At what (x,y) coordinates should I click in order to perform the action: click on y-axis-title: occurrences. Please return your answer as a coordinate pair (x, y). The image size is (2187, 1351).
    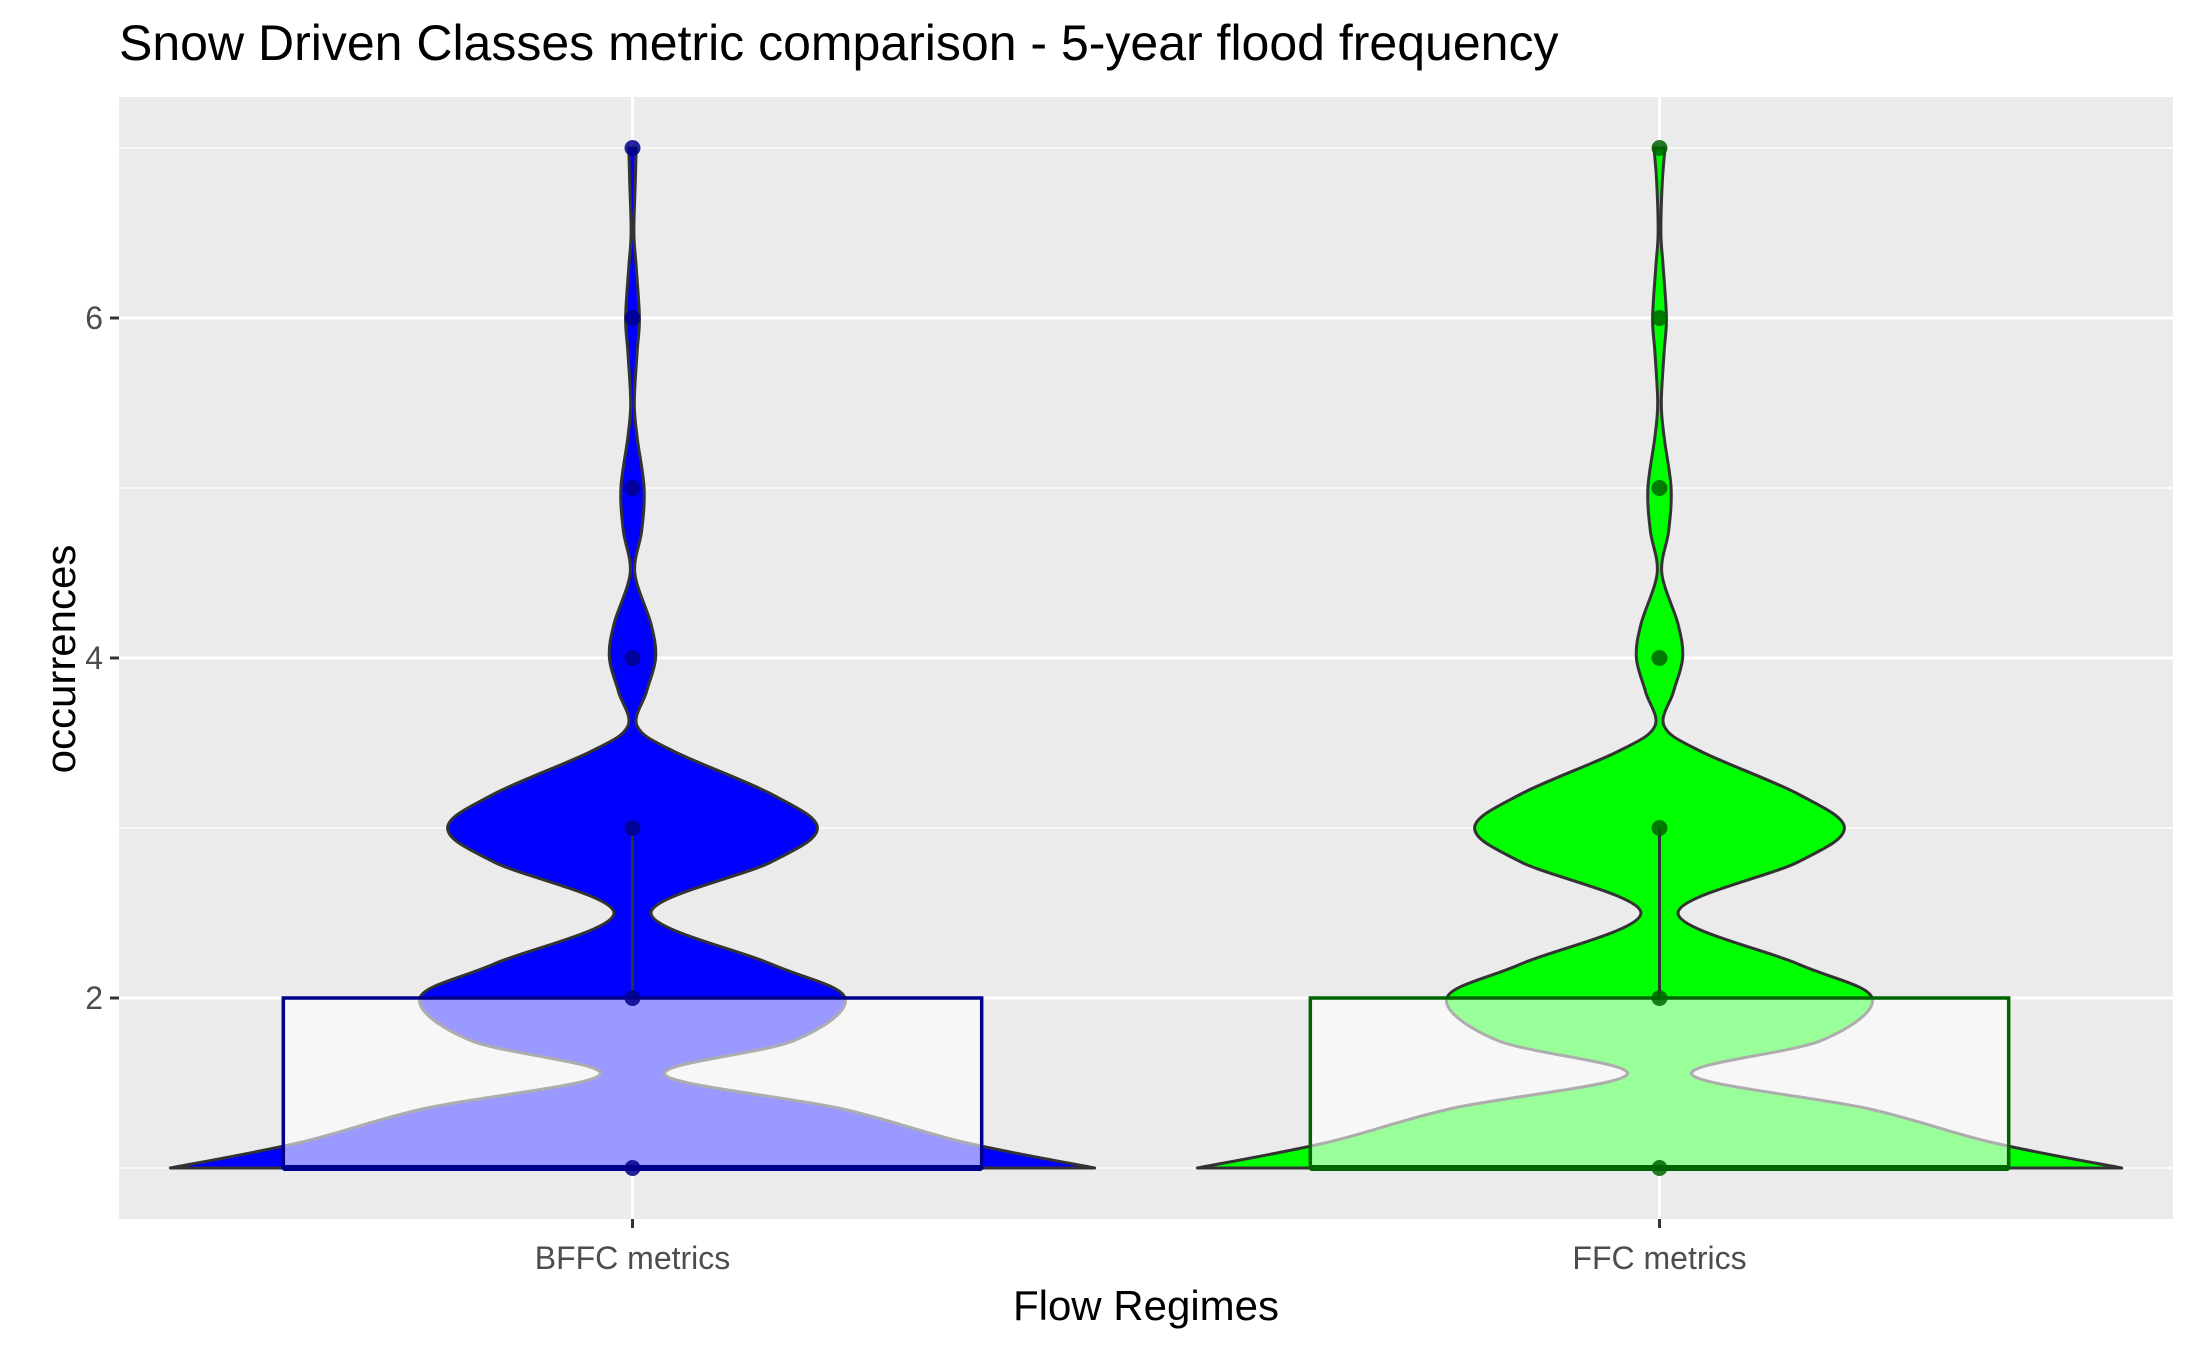
    Looking at the image, I should click on (60, 659).